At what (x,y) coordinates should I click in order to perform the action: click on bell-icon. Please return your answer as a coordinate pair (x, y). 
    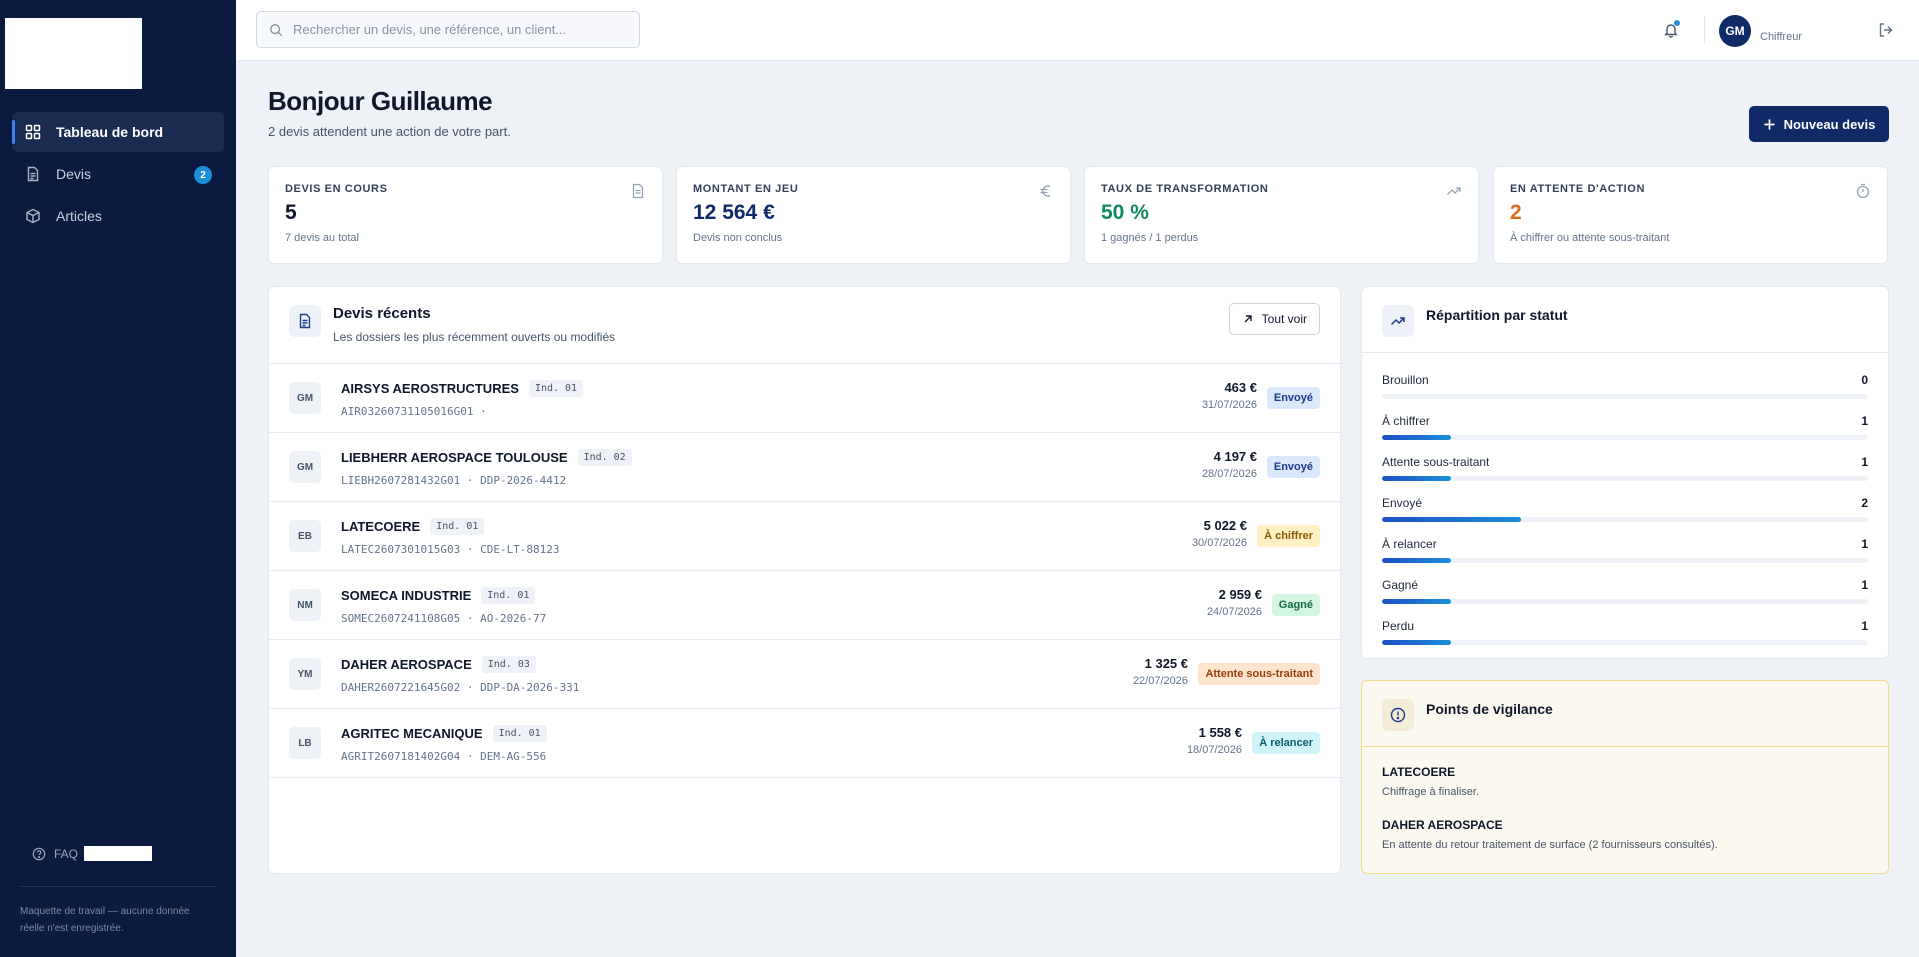
    Looking at the image, I should click on (1671, 31).